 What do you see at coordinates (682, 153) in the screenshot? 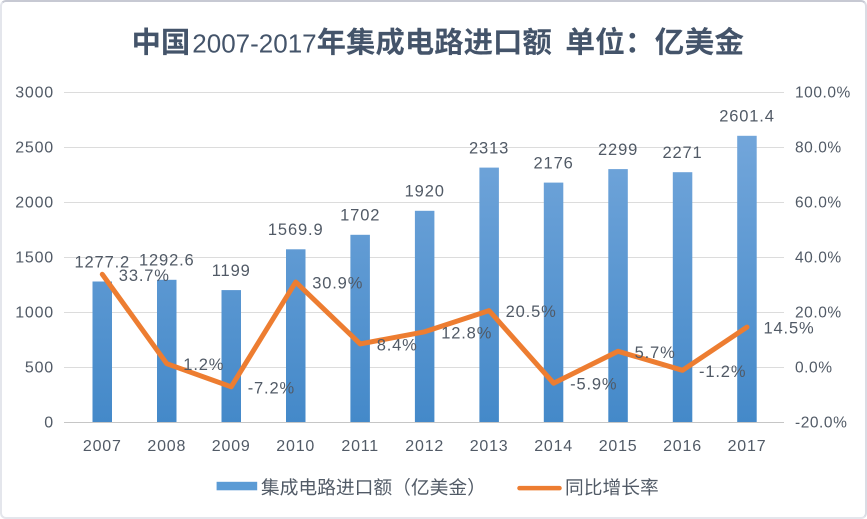
I see `svg-text: 2271` at bounding box center [682, 153].